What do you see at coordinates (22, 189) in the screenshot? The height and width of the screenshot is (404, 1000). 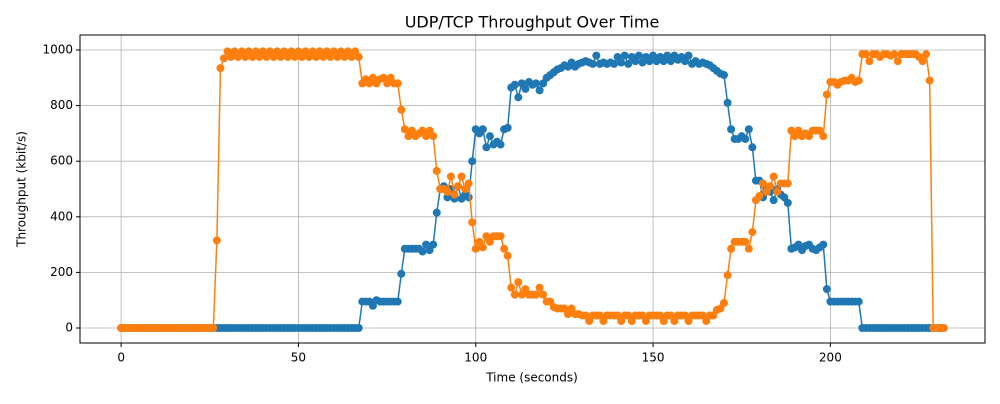 I see `y-axis-label: Throughput (kbit/s)` at bounding box center [22, 189].